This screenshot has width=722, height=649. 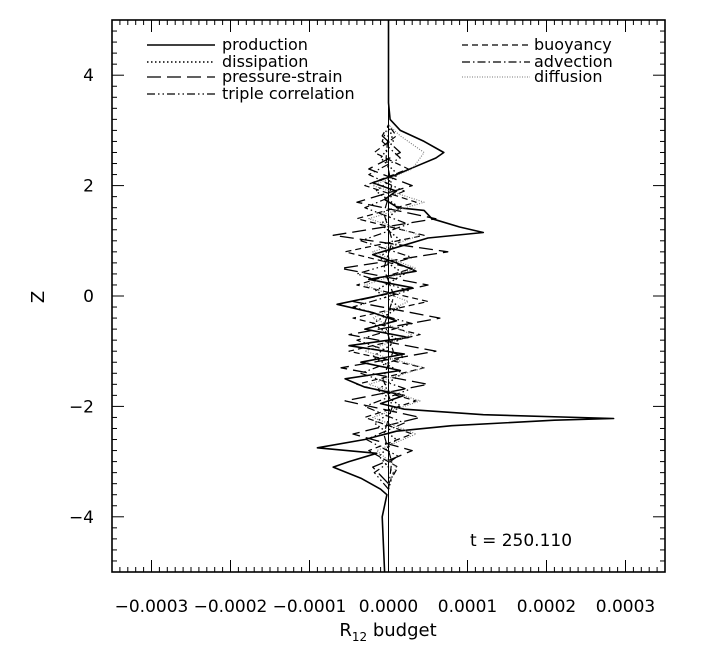 I want to click on x-axis-title-suffix: budget, so click(x=402, y=630).